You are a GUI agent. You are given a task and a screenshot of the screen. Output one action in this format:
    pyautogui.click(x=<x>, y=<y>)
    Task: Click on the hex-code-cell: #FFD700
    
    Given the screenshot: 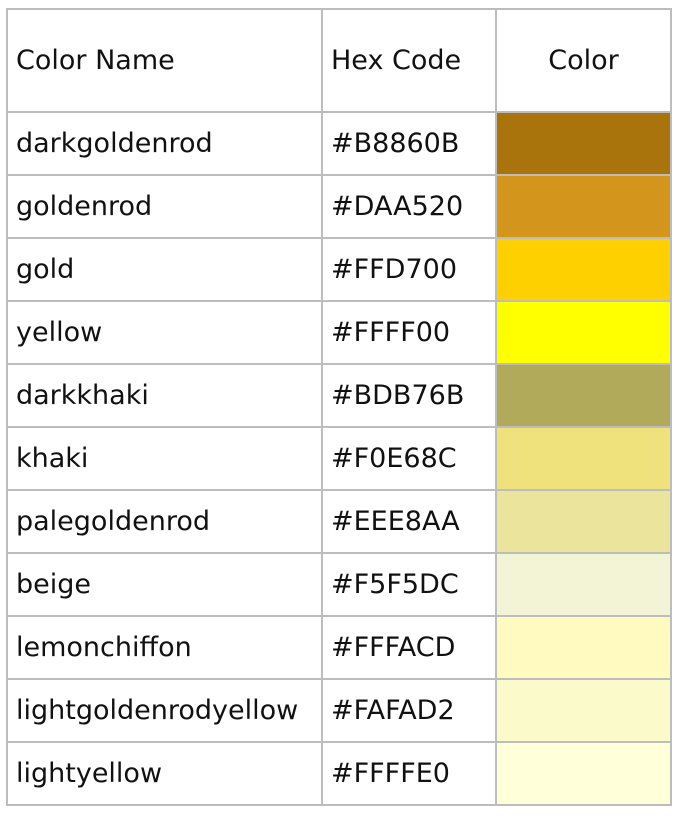 What is the action you would take?
    pyautogui.click(x=409, y=269)
    